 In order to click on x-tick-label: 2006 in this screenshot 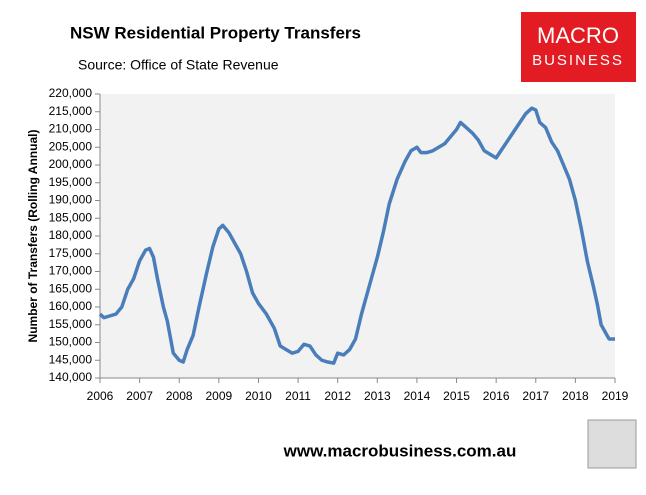, I will do `click(100, 396)`.